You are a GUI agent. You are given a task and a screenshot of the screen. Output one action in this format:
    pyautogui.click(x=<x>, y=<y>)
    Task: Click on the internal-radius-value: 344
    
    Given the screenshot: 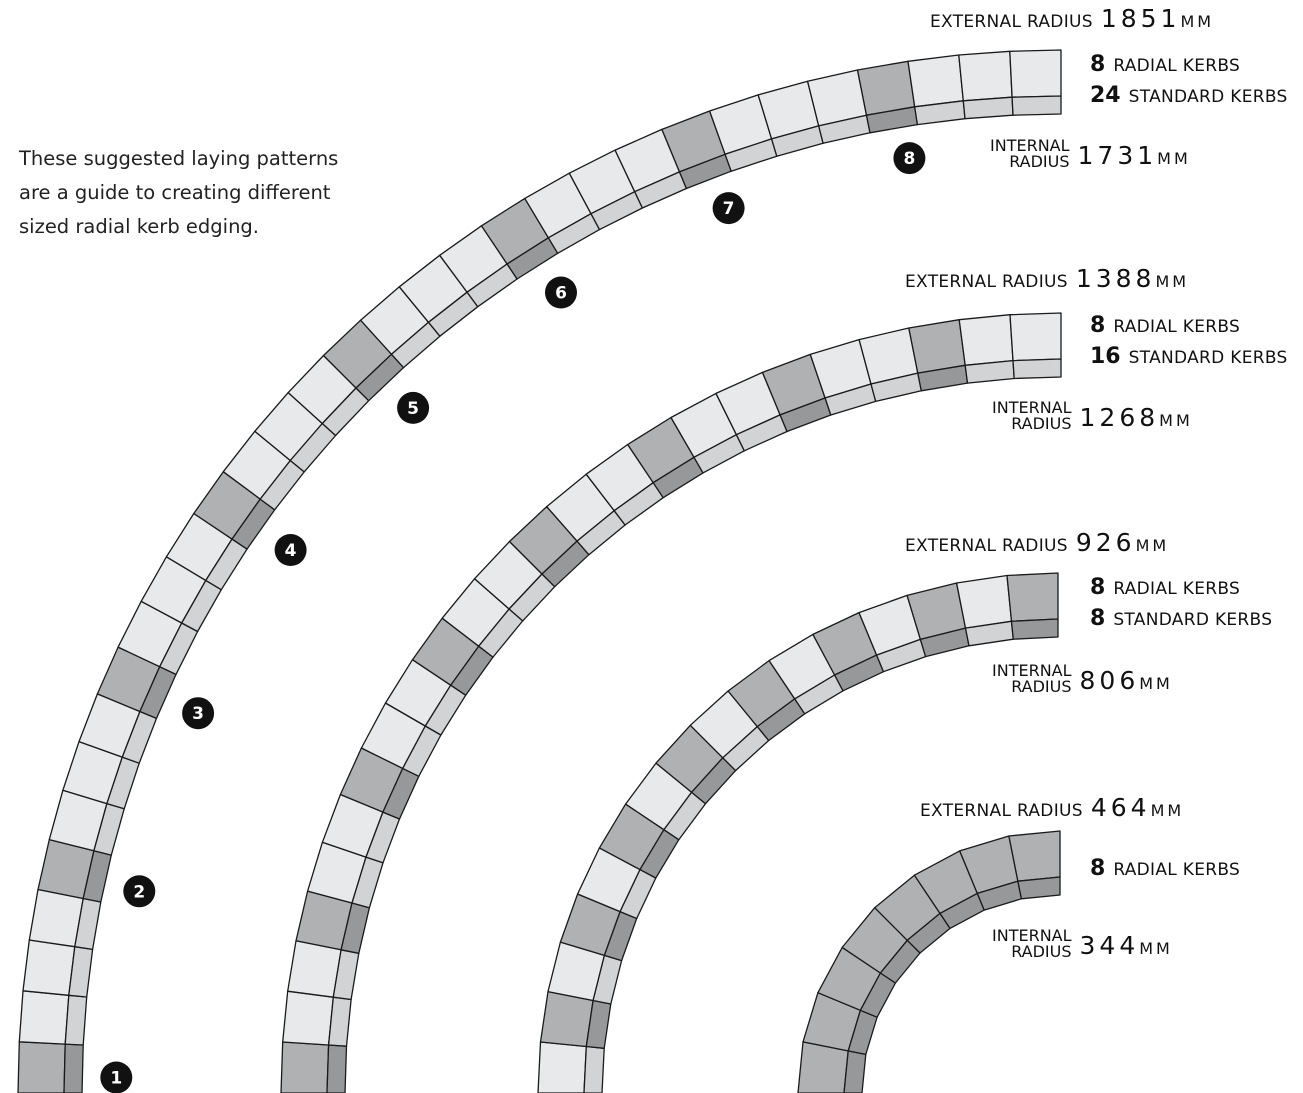 What is the action you would take?
    pyautogui.click(x=1109, y=945)
    